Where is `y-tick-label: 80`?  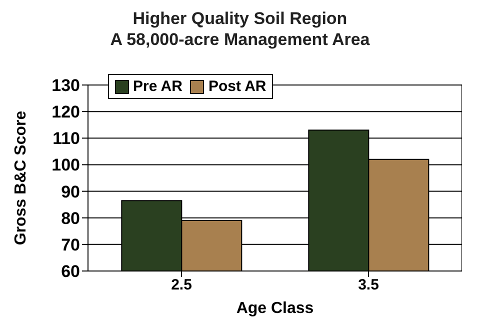 y-tick-label: 80 is located at coordinates (70, 218).